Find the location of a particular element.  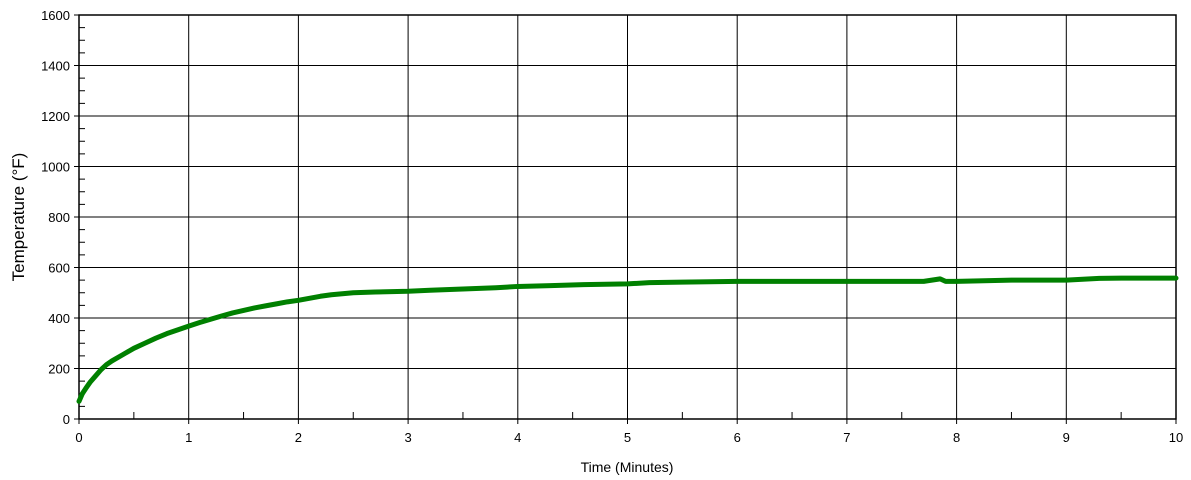

x-tick-label: 9 is located at coordinates (1066, 437).